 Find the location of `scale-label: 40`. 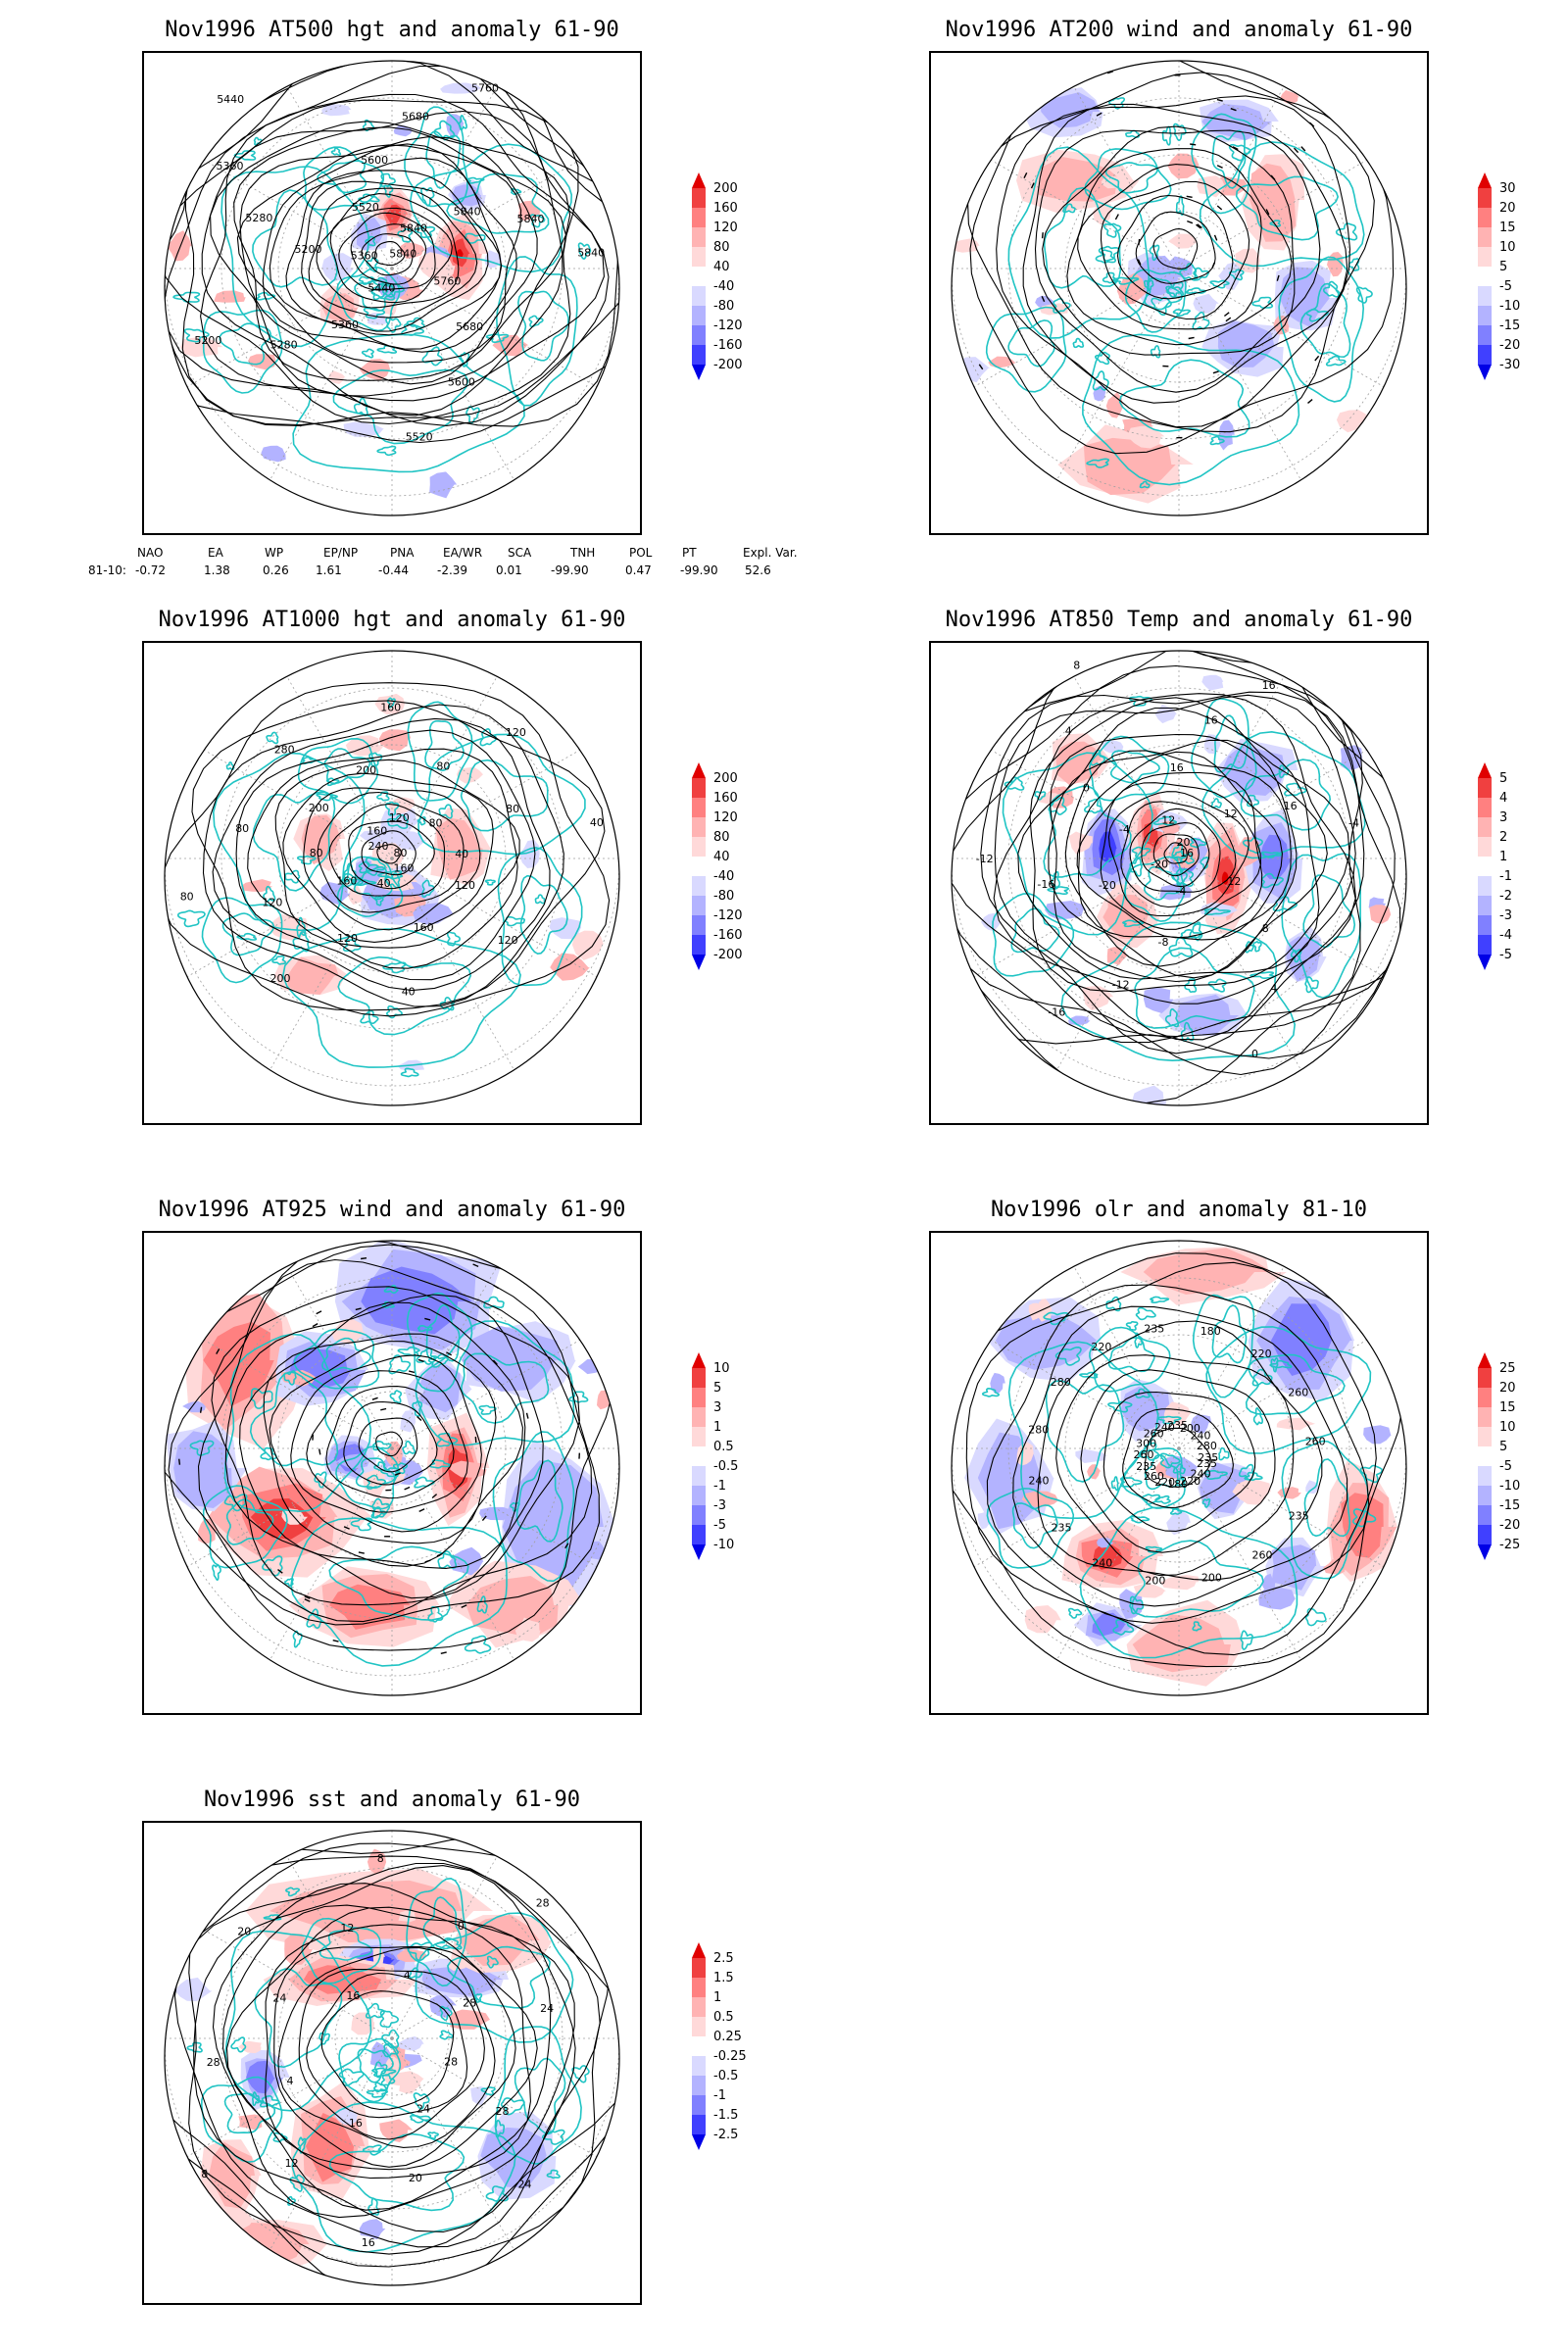

scale-label: 40 is located at coordinates (721, 857).